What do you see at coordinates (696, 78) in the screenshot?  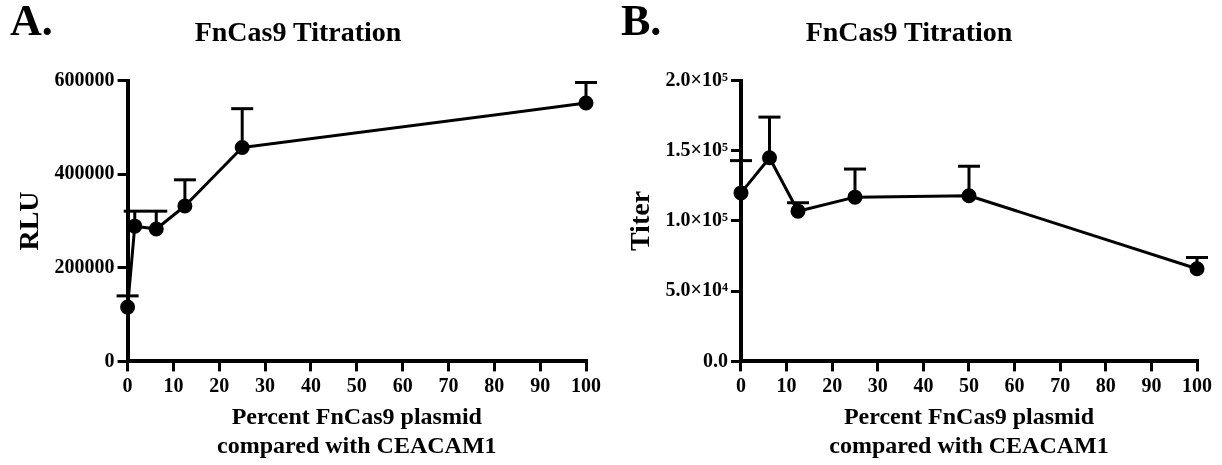 I see `y-tick-label: 2.0×10⁵` at bounding box center [696, 78].